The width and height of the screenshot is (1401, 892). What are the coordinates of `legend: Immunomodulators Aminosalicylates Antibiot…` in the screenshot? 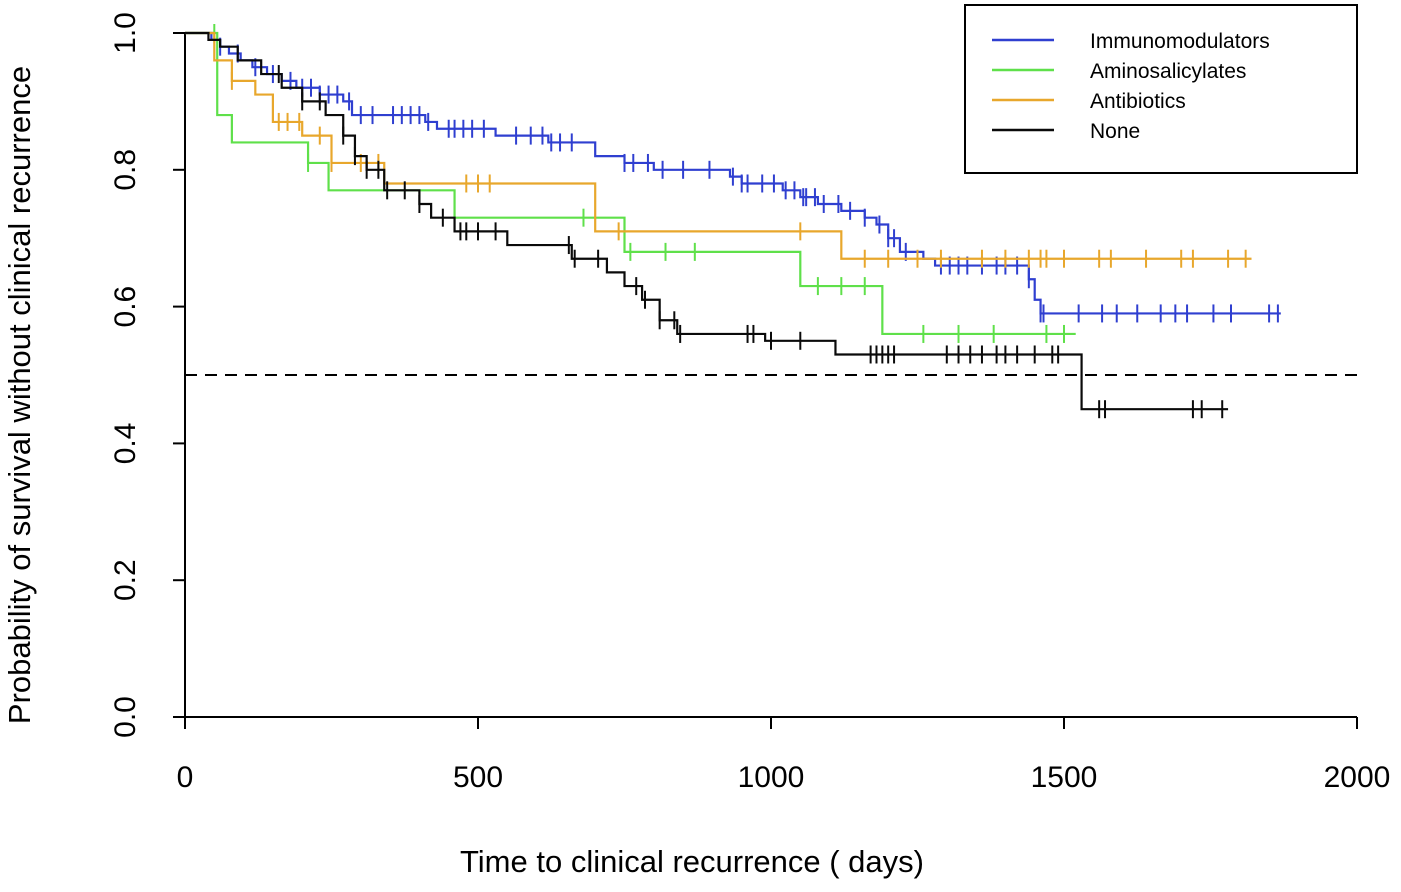 It's located at (1161, 89).